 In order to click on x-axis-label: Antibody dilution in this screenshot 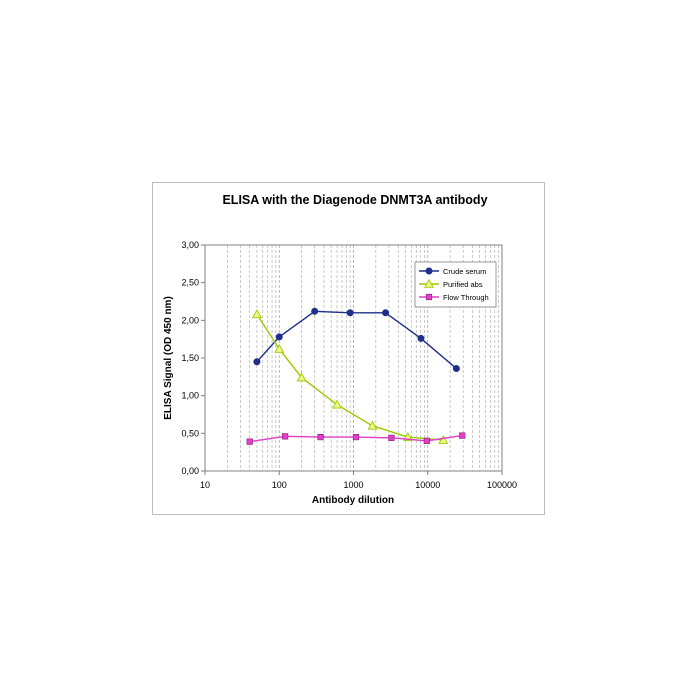, I will do `click(353, 500)`.